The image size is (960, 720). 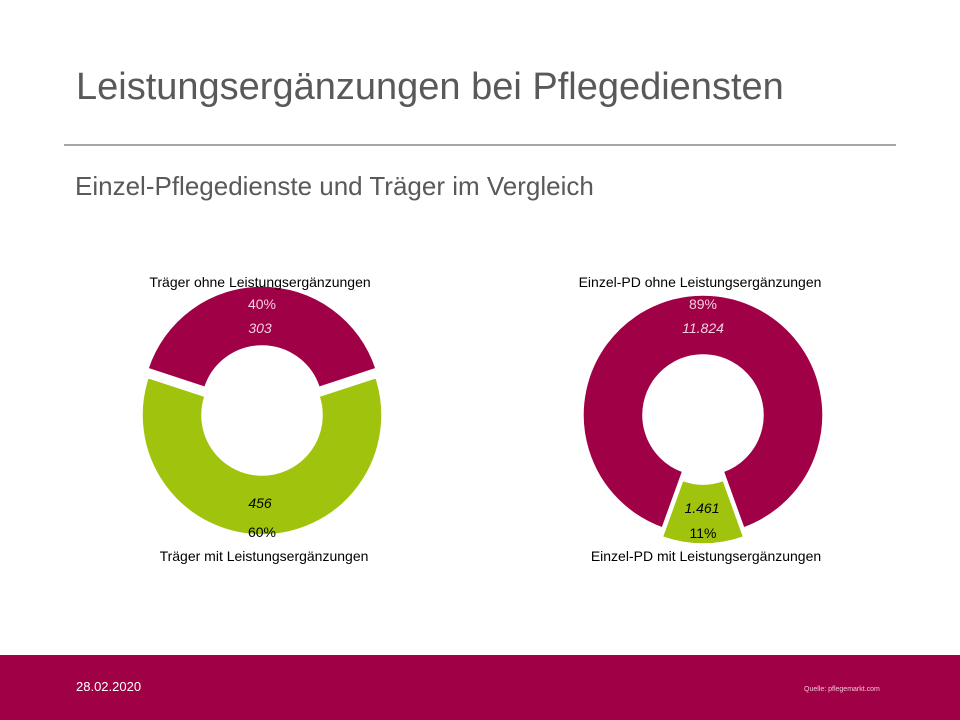 I want to click on percent-label-traeger-mit: 60%, so click(x=262, y=532).